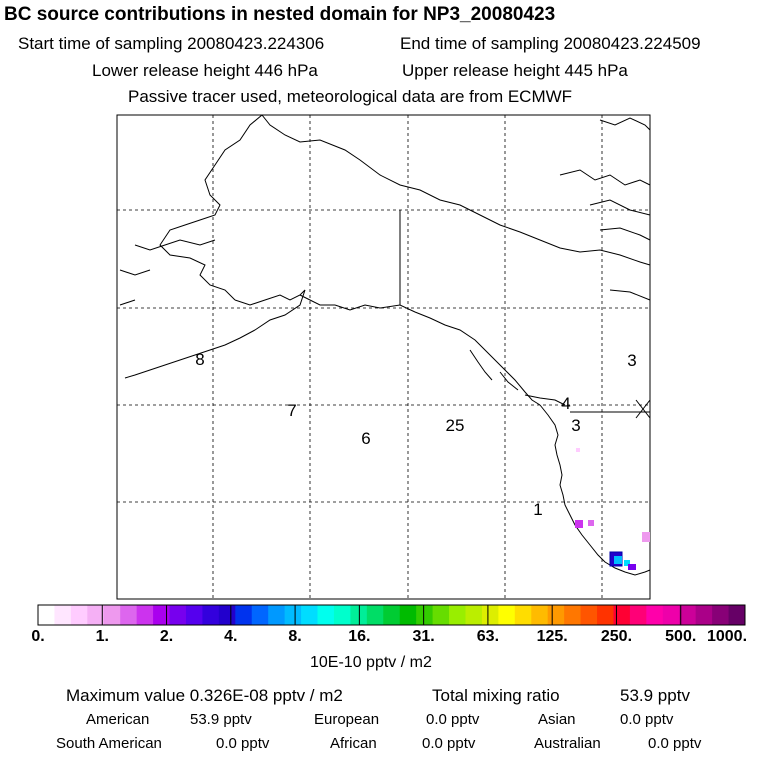 The height and width of the screenshot is (768, 768). Describe the element at coordinates (727, 636) in the screenshot. I see `colorbar-tick-label: 1000.` at that location.